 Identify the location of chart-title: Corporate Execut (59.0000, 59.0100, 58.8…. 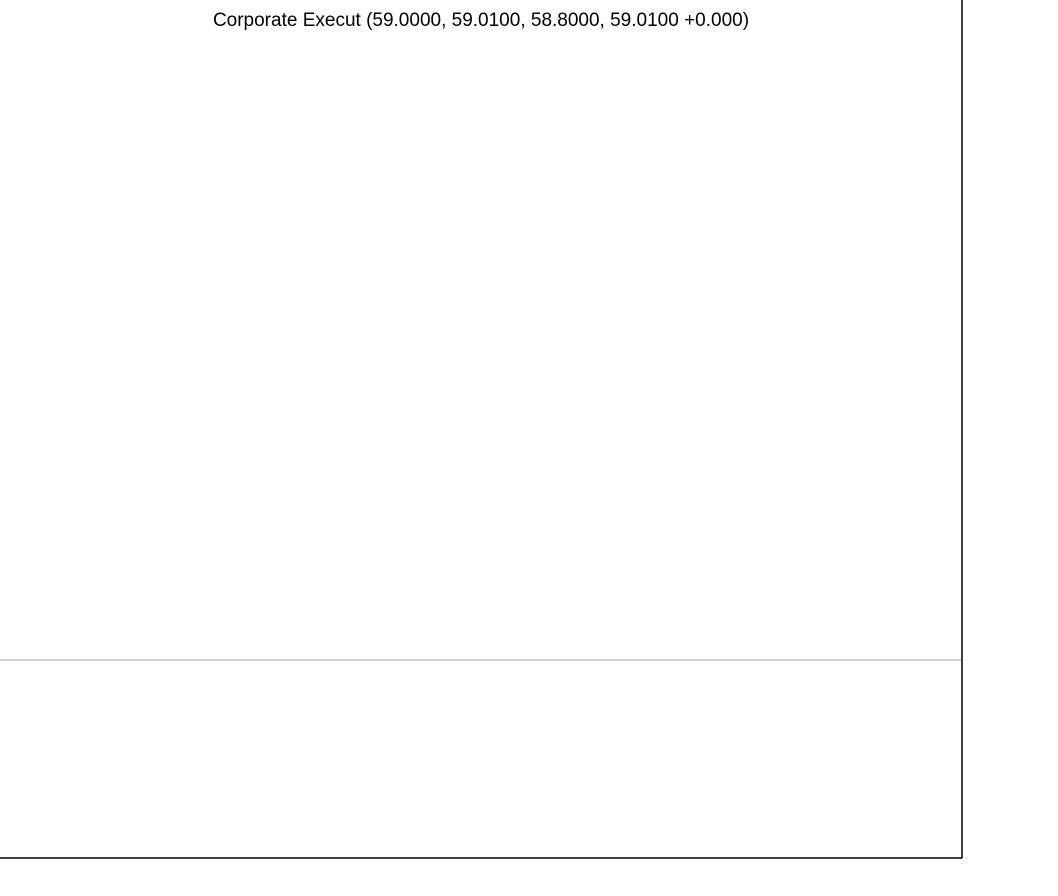
(481, 20).